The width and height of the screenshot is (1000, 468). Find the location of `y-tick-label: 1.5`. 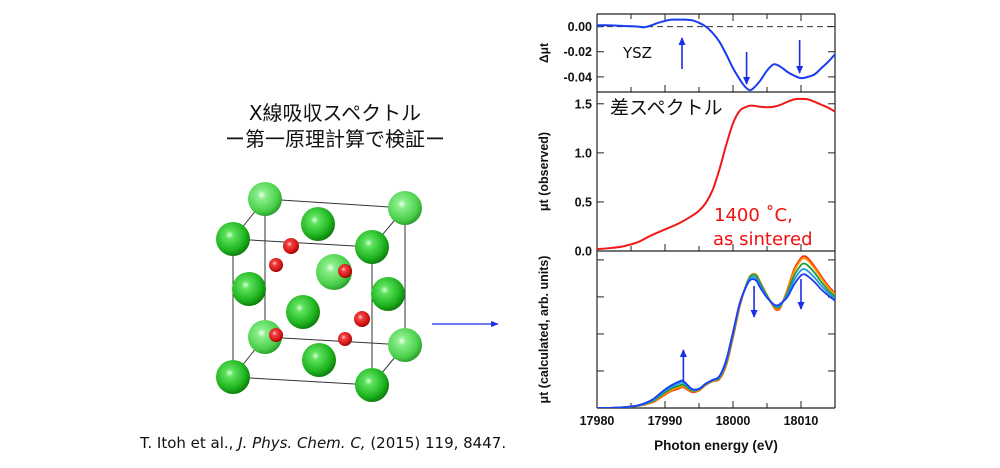

y-tick-label: 1.5 is located at coordinates (583, 104).